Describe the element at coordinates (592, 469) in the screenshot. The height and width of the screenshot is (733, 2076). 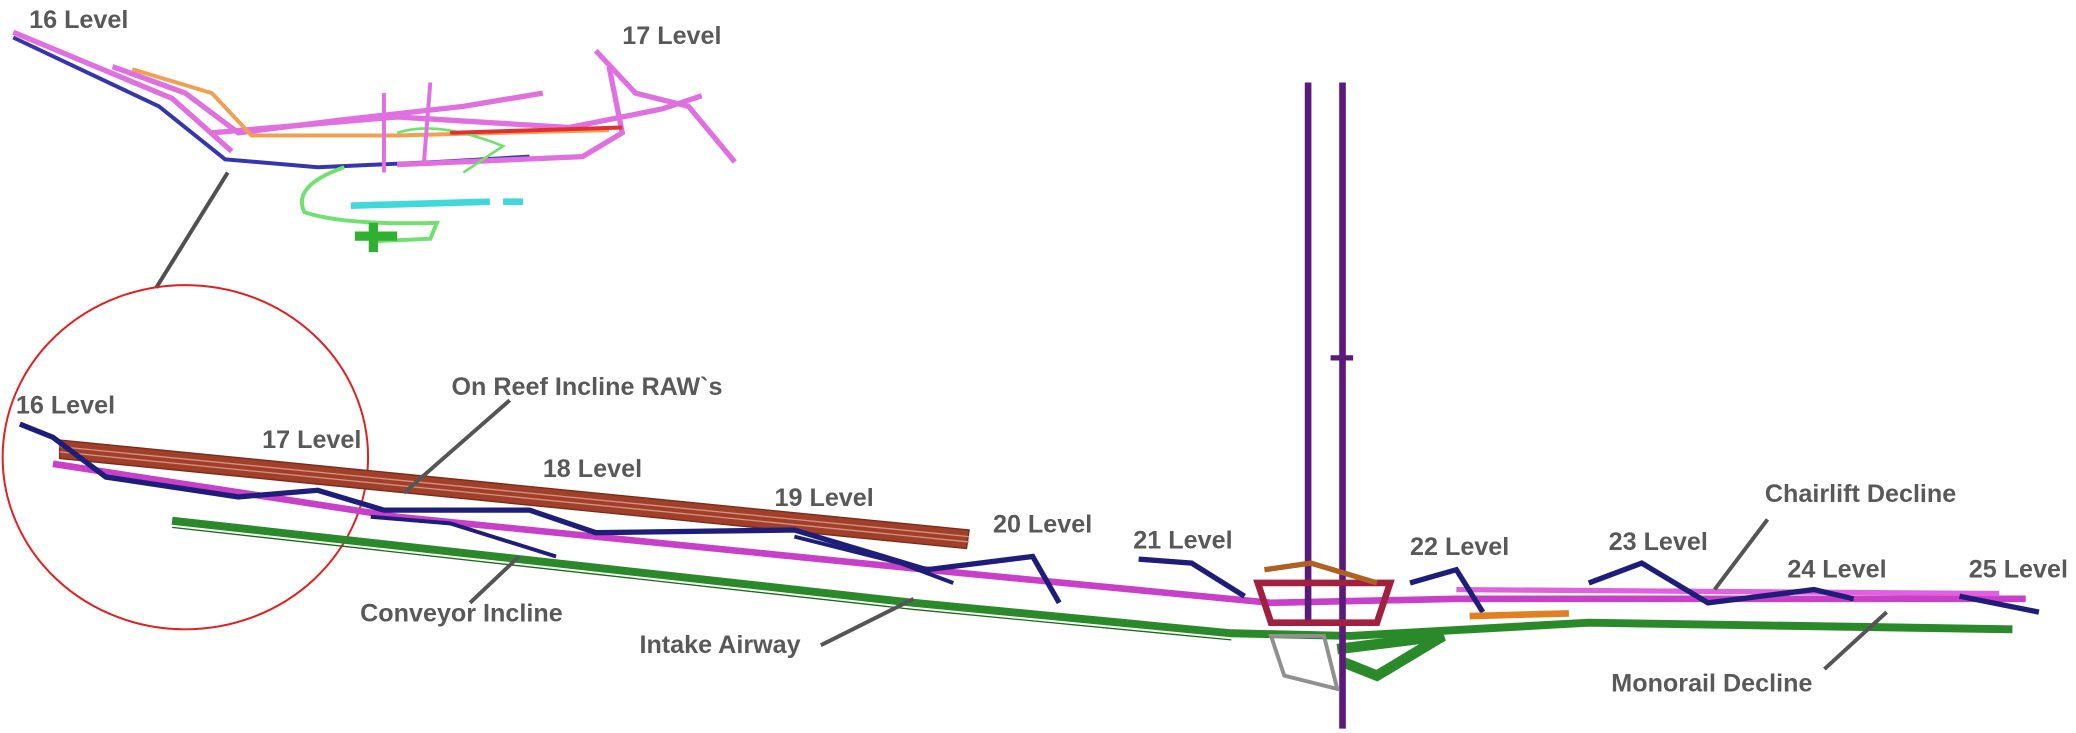
I see `level-label: 18 Level` at that location.